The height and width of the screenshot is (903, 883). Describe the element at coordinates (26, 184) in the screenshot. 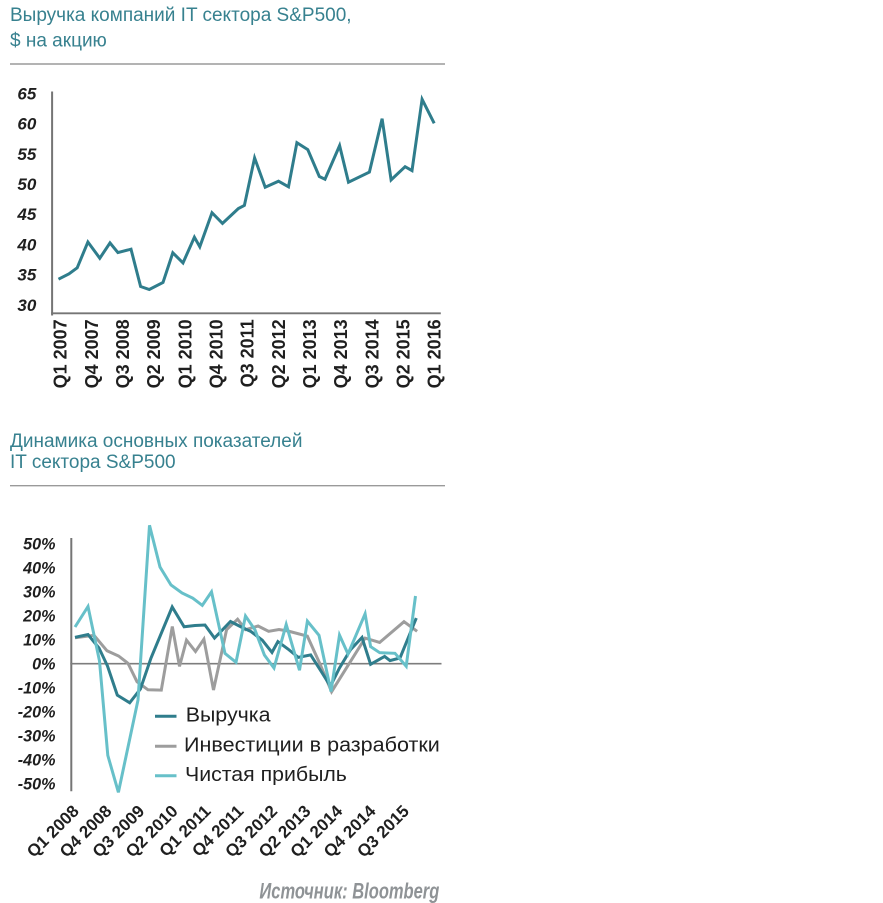

I see `svg-text: 50` at that location.